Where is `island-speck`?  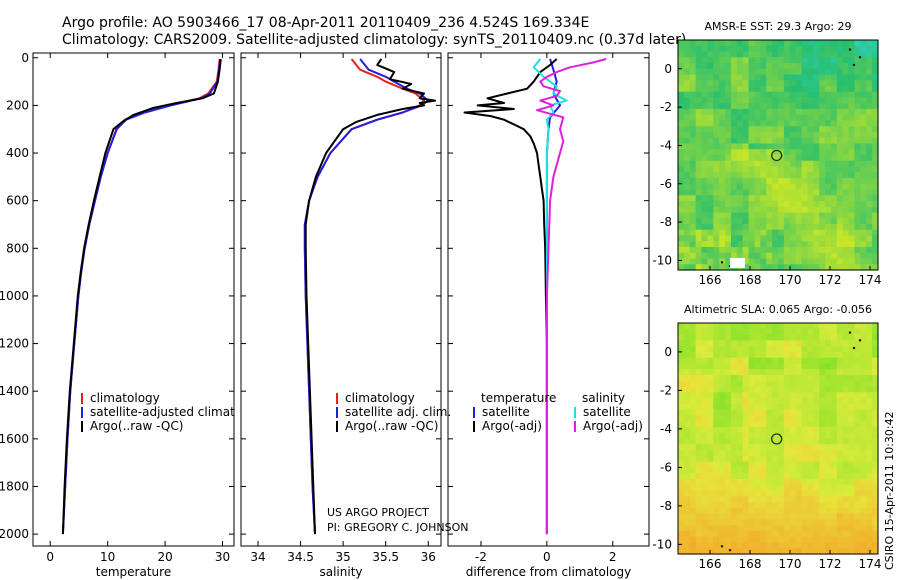 island-speck is located at coordinates (850, 49).